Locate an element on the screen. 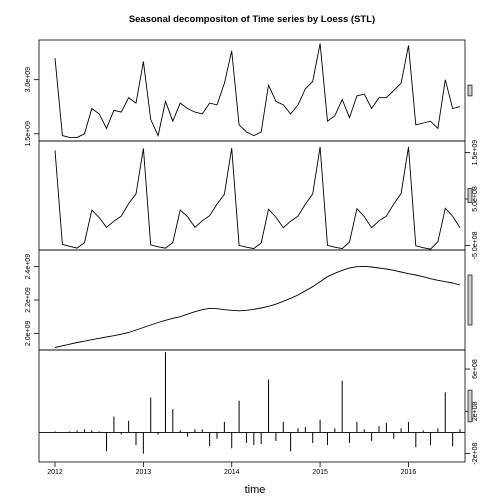 This screenshot has width=504, height=504. x-axis: 2012 2013 2014 2015 2016 is located at coordinates (231, 472).